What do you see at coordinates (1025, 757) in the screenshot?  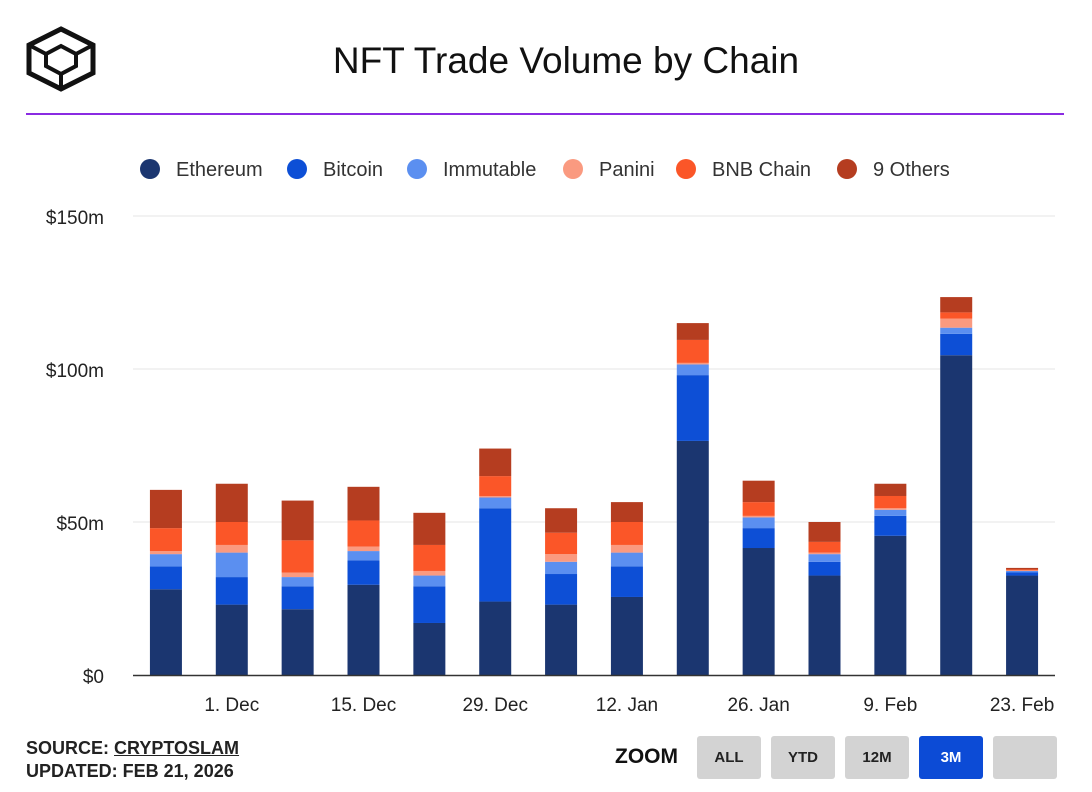 I see `zoom-custom-button` at bounding box center [1025, 757].